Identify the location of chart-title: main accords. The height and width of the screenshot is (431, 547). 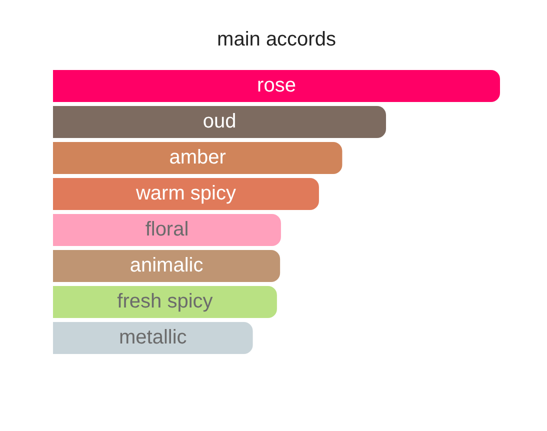
(276, 39).